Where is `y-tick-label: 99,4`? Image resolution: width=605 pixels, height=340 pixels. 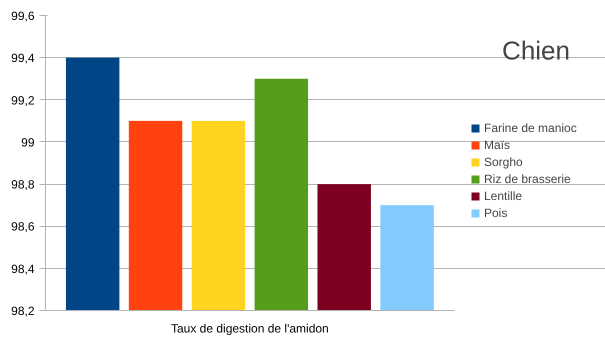
y-tick-label: 99,4 is located at coordinates (23, 58).